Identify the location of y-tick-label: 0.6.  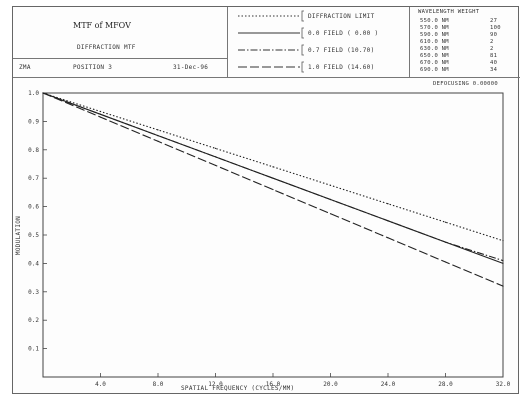
(33, 207).